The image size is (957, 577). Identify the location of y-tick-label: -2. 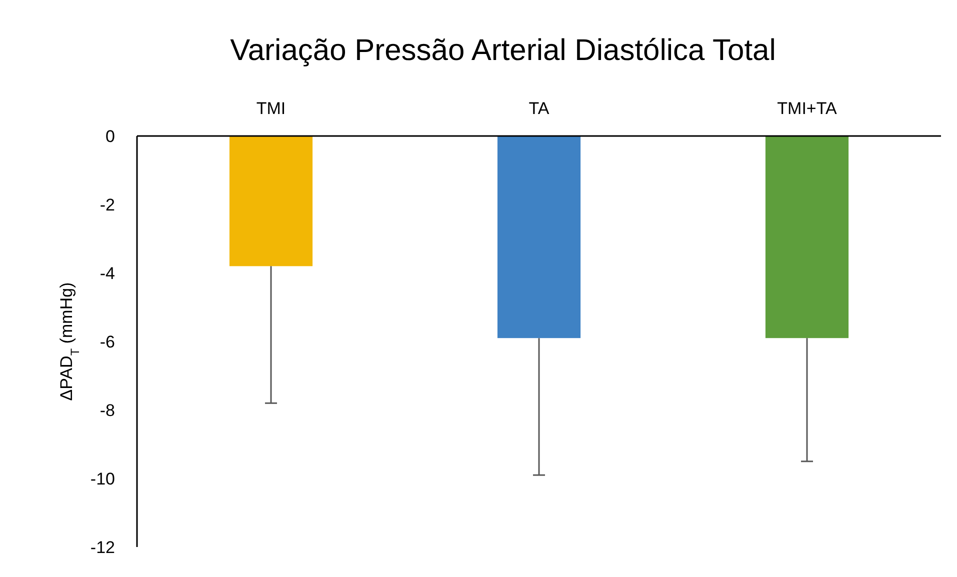
(107, 204).